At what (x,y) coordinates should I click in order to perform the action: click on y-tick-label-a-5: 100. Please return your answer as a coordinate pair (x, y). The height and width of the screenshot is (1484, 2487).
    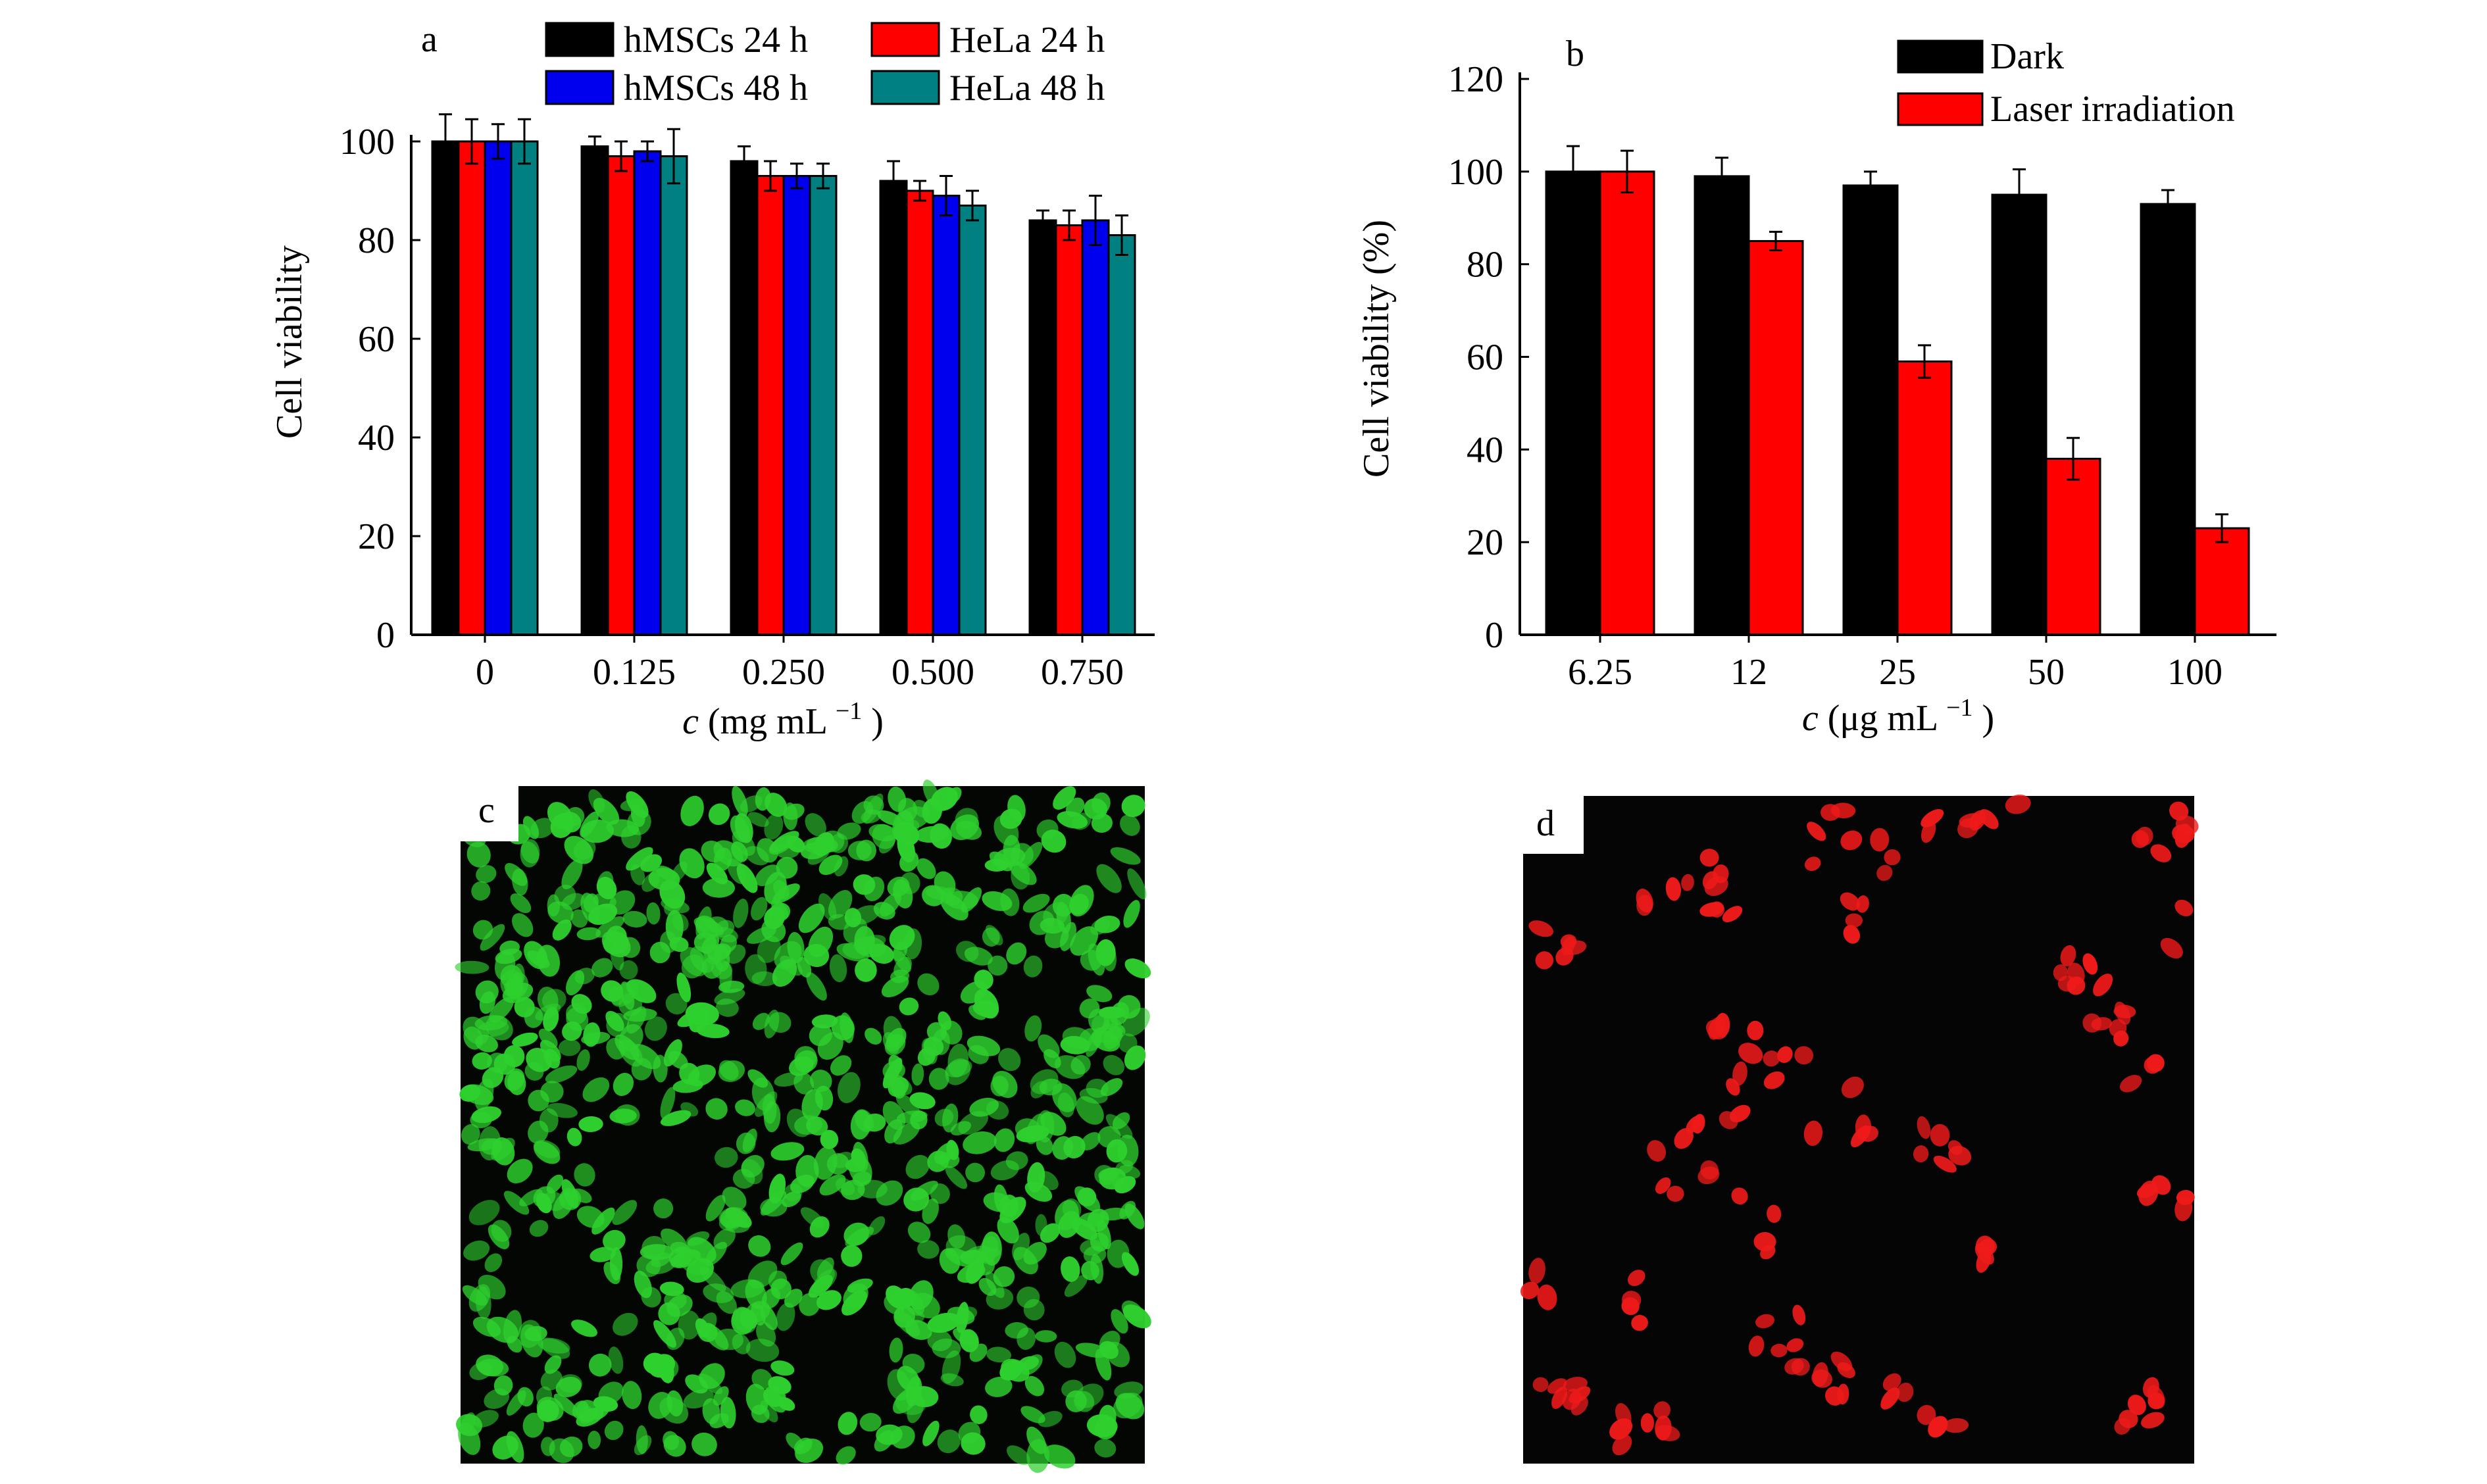
    Looking at the image, I should click on (367, 142).